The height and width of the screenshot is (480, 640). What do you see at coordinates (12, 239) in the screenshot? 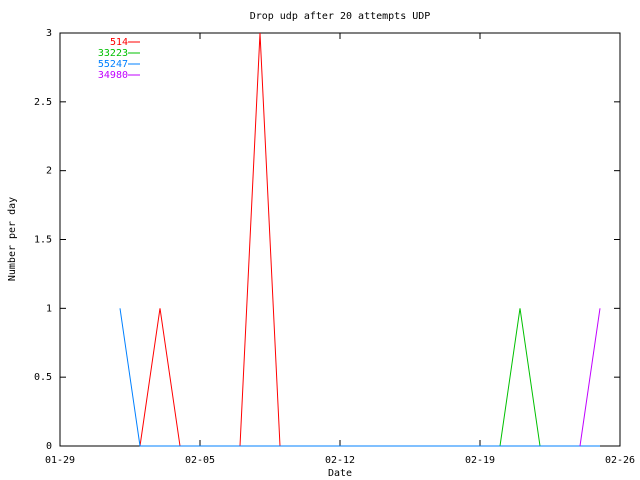
I see `y-axis-label: Number per day` at bounding box center [12, 239].